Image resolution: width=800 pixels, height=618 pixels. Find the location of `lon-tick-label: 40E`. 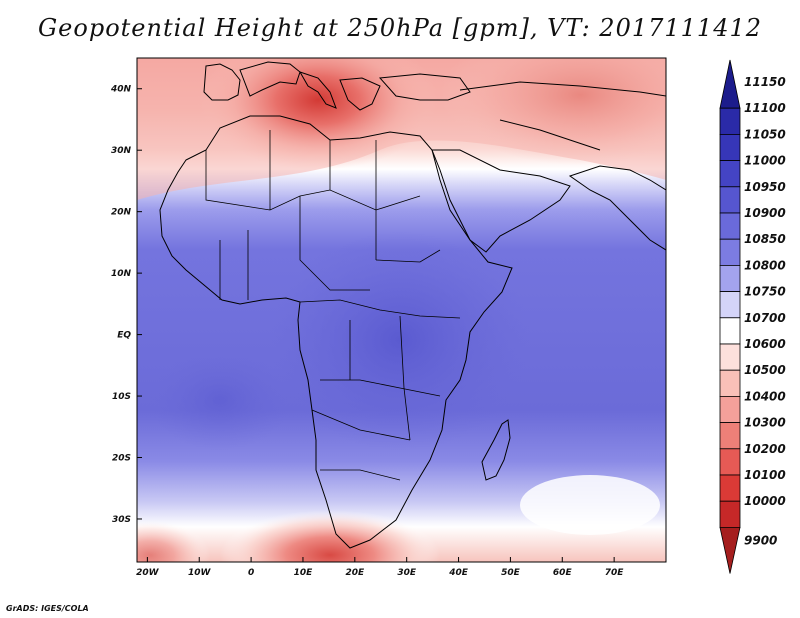

lon-tick-label: 40E is located at coordinates (458, 573).